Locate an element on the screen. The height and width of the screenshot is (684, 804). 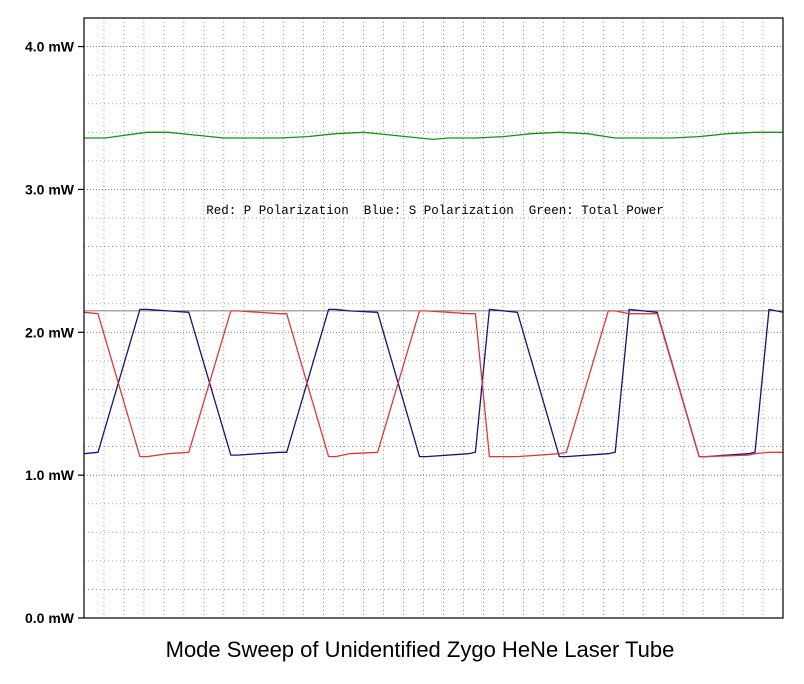
y-tick-label: 3.0 mW is located at coordinates (50, 189).